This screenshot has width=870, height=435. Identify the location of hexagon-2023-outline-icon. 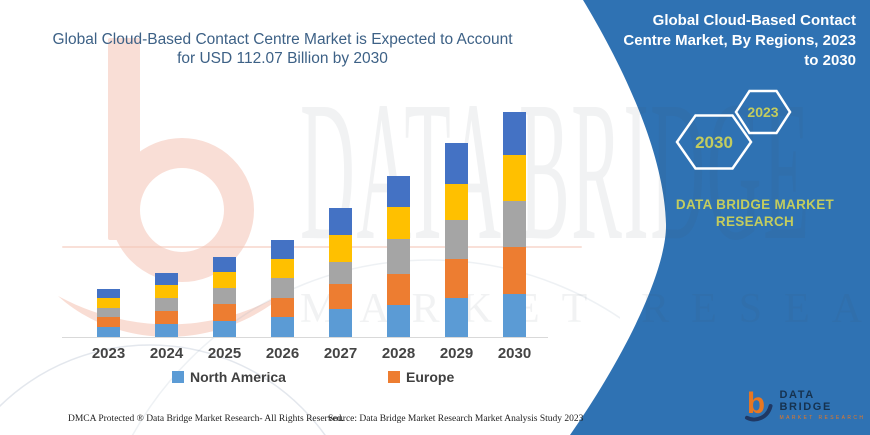
(763, 112).